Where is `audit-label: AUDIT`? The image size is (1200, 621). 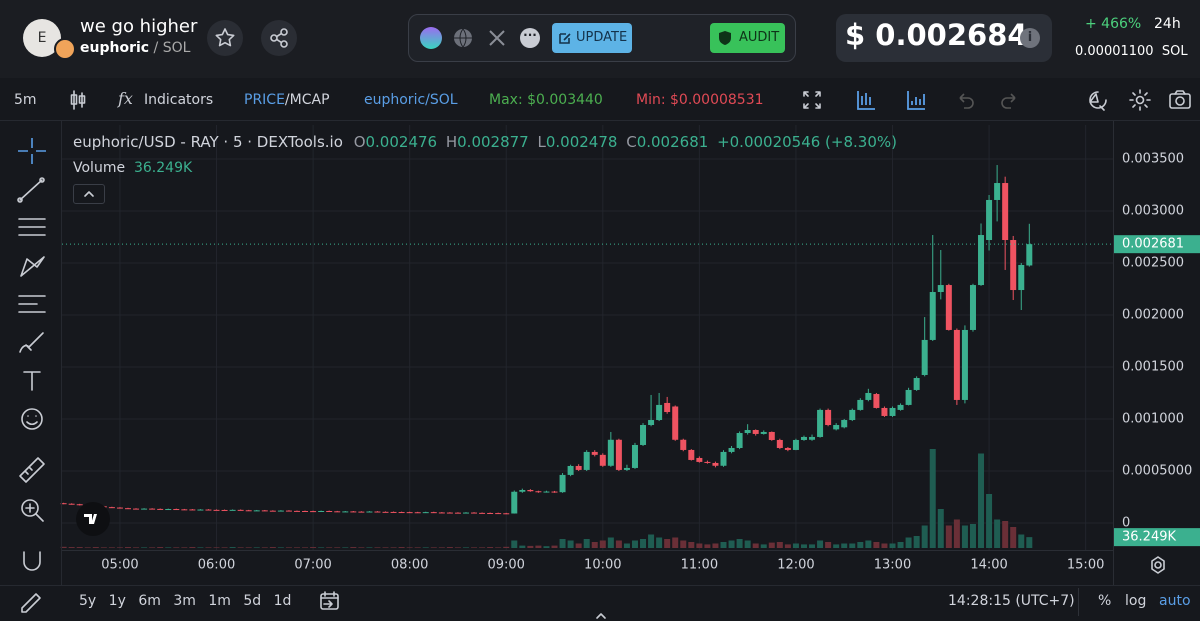
audit-label: AUDIT is located at coordinates (759, 37).